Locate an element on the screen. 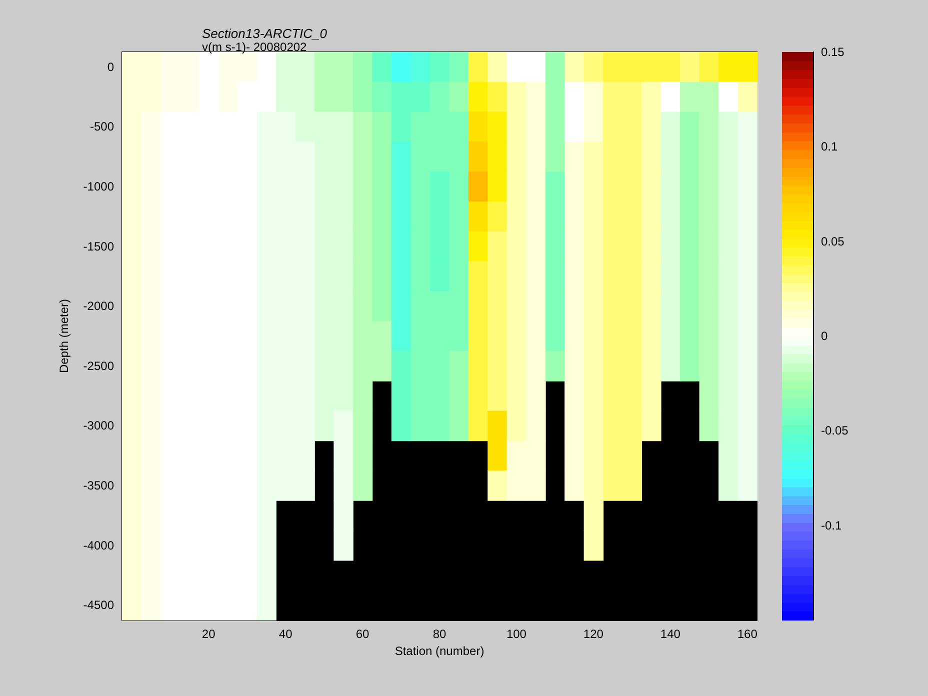 Image resolution: width=928 pixels, height=696 pixels. y-tick-label: -4000 is located at coordinates (98, 545).